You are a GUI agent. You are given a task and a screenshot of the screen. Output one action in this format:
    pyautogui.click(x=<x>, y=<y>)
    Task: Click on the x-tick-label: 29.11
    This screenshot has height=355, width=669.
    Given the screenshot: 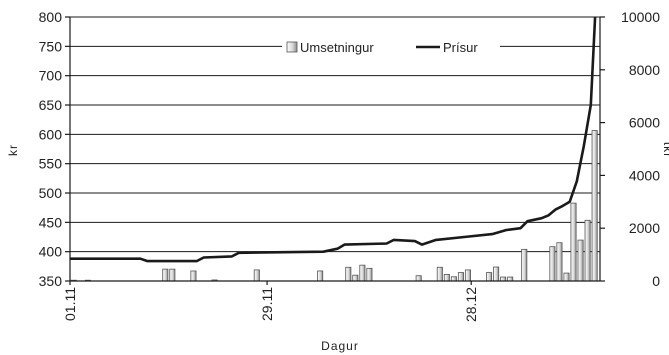 What is the action you would take?
    pyautogui.click(x=267, y=304)
    